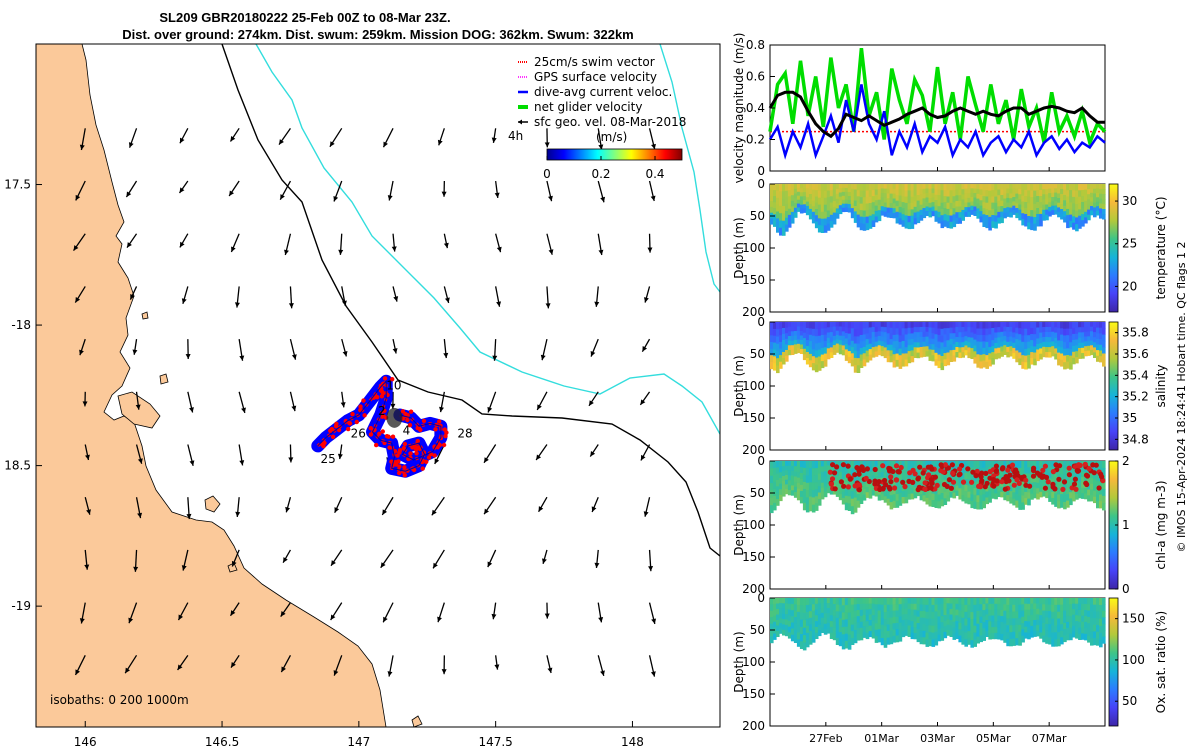  What do you see at coordinates (358, 742) in the screenshot?
I see `map-xtick-label: 147` at bounding box center [358, 742].